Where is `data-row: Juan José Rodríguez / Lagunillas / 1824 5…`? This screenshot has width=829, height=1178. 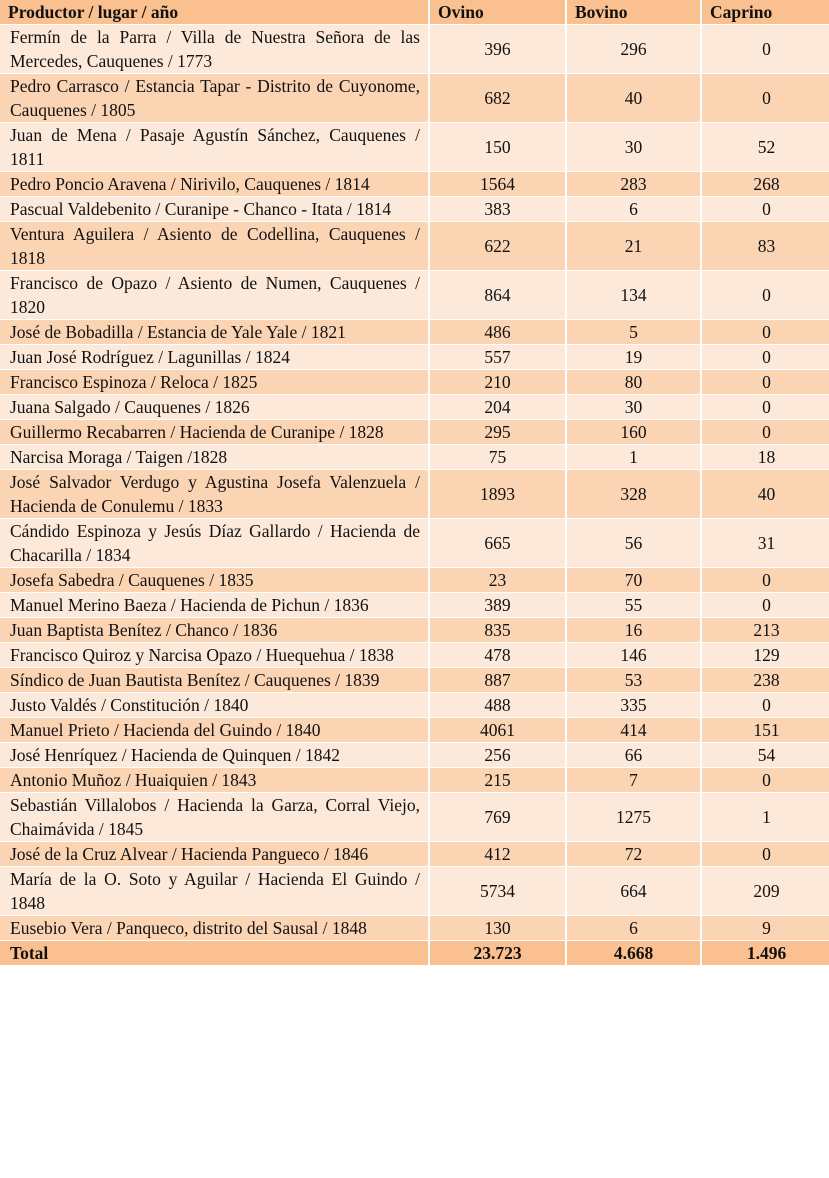
data-row: Juan José Rodríguez / Lagunillas / 1824 5… is located at coordinates (414, 357).